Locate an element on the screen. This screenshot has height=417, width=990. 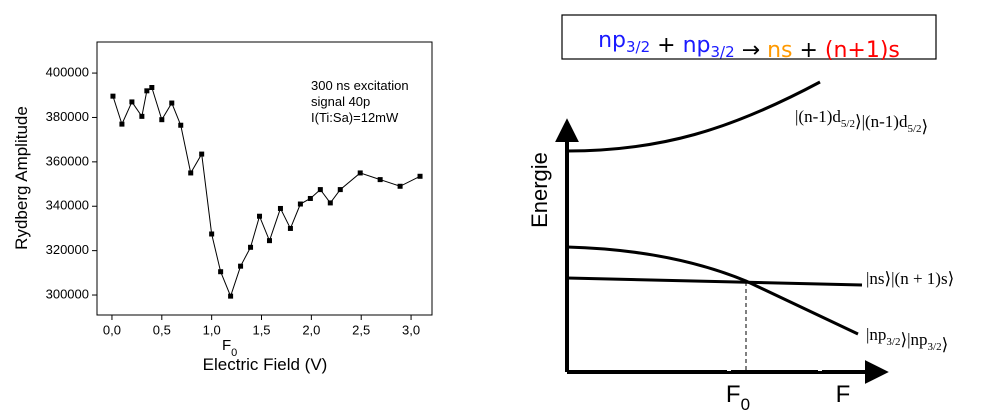
text-piece: (n+1)s is located at coordinates (862, 50).